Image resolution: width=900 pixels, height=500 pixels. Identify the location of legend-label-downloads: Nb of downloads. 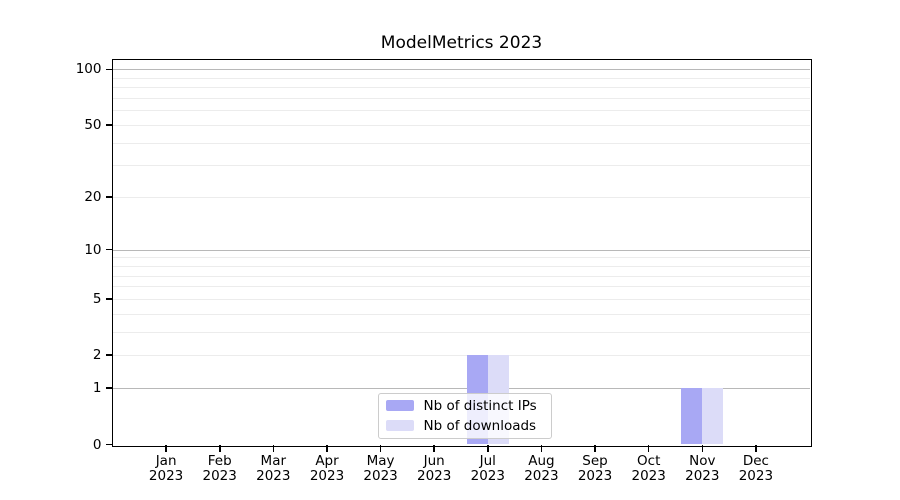
(480, 425).